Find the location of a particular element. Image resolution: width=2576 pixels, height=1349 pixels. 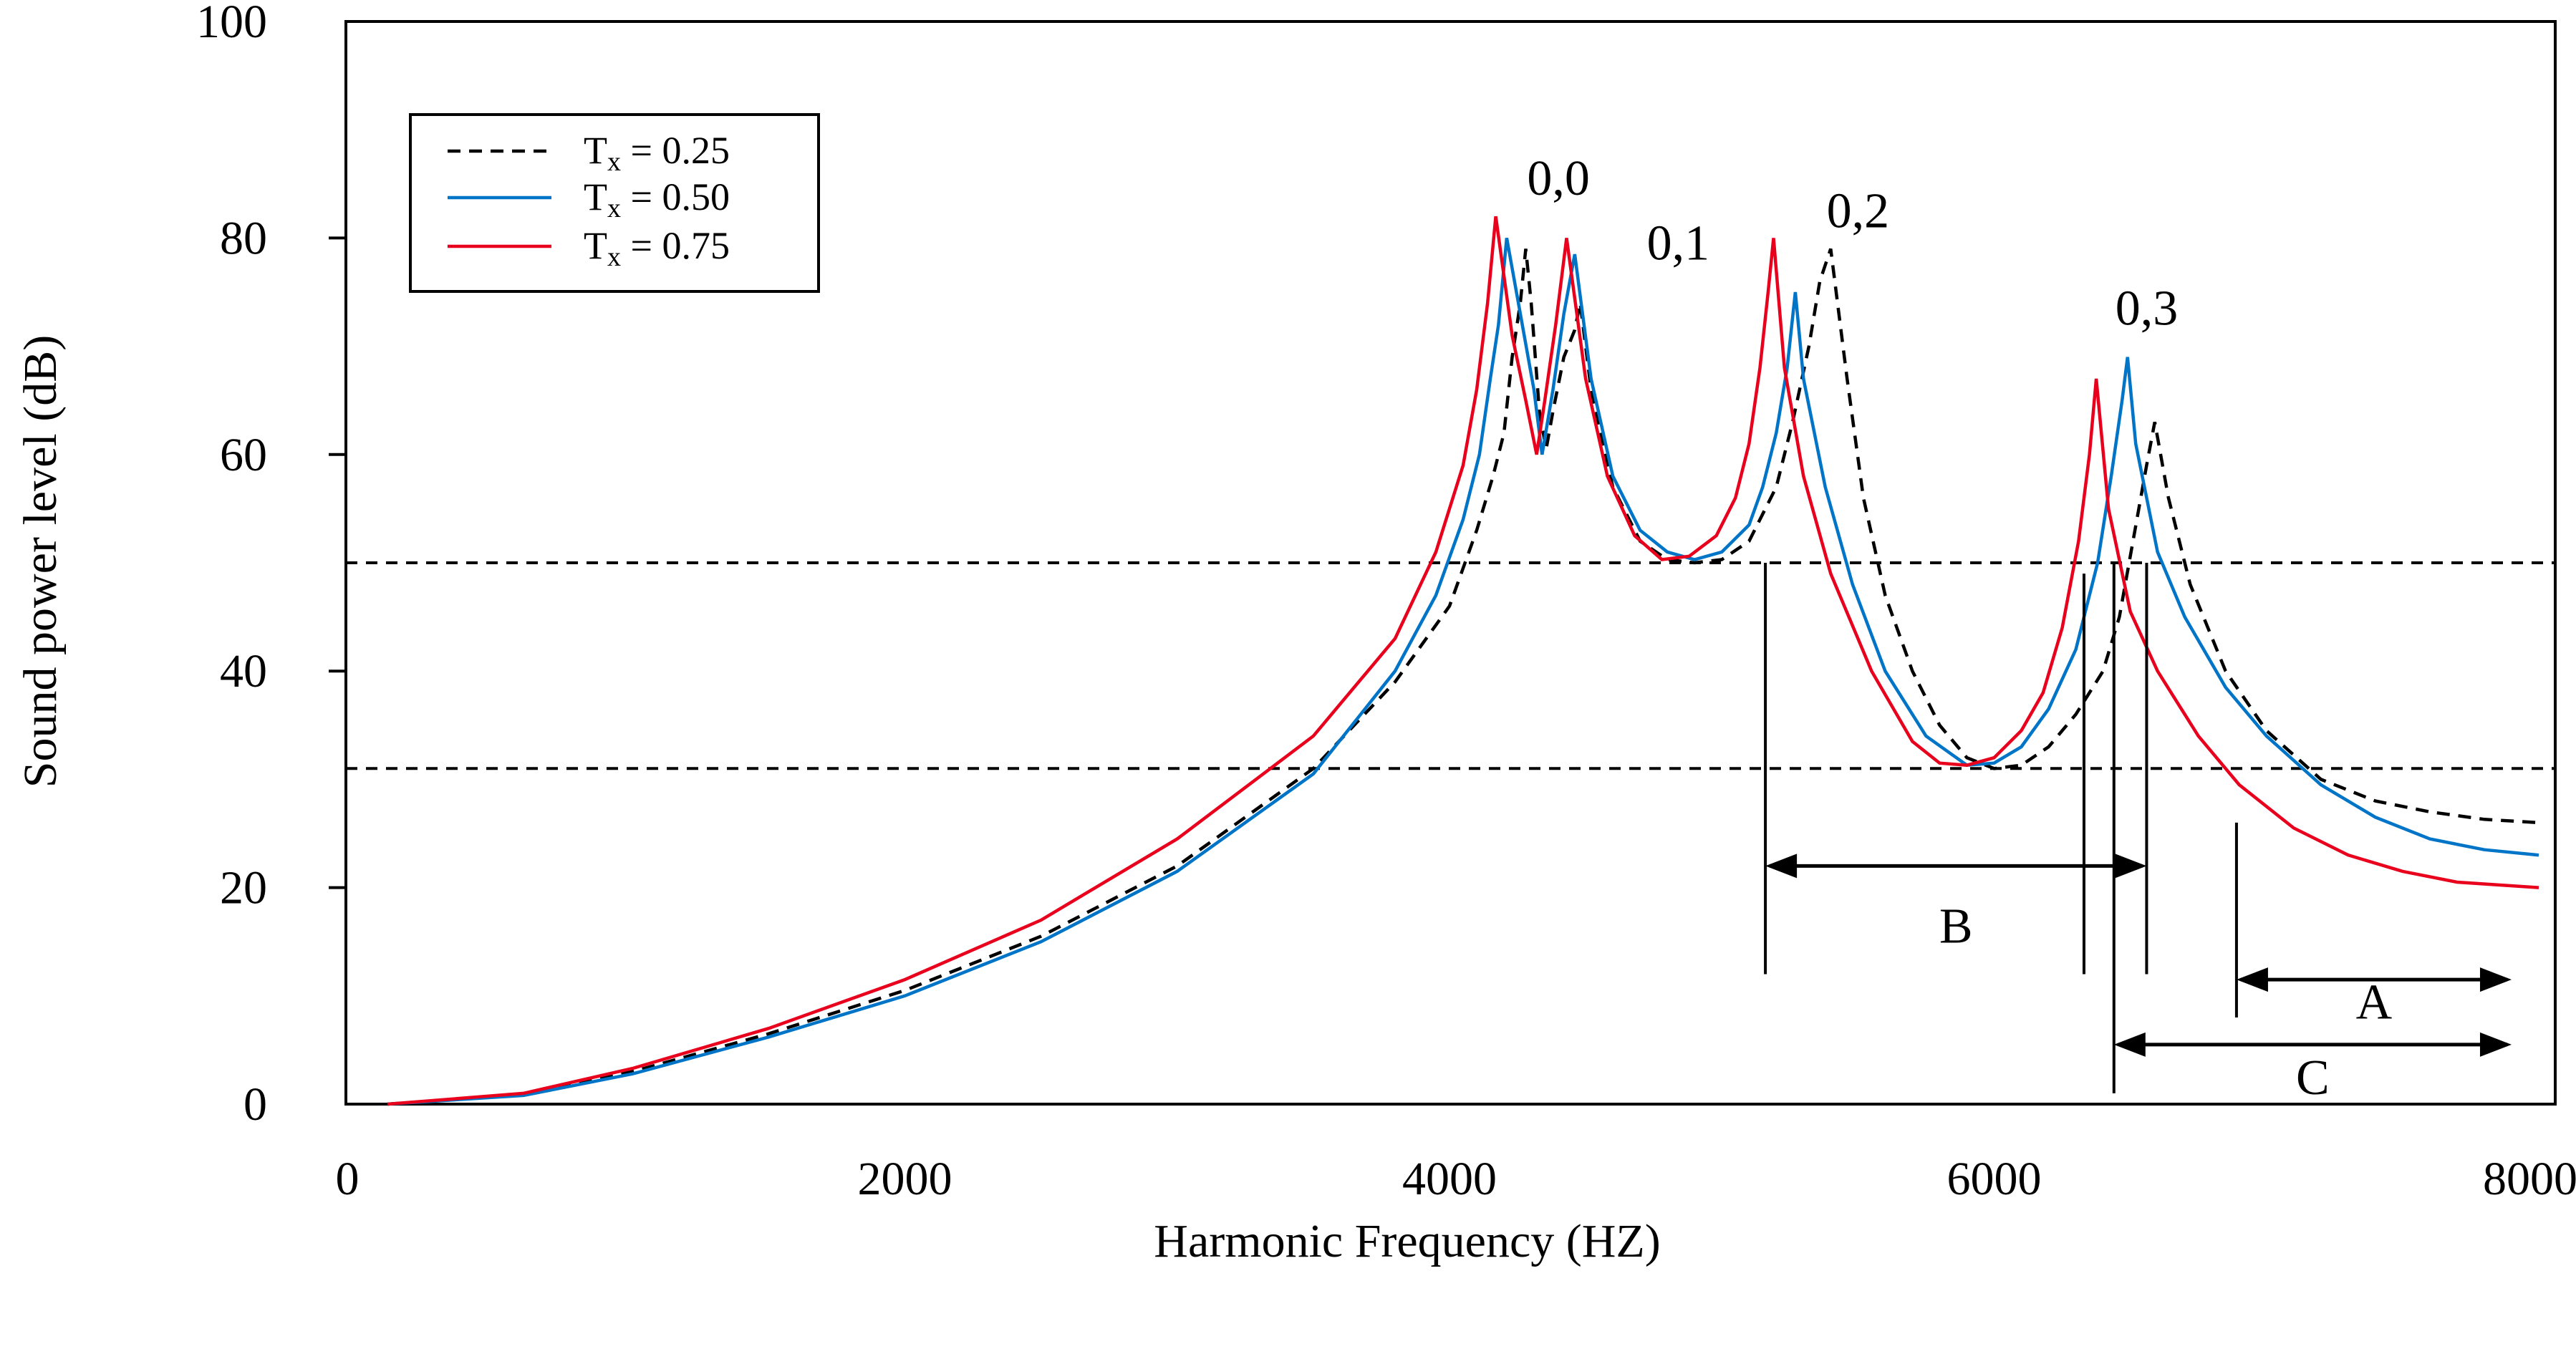

y-tick-label: 80 is located at coordinates (243, 238).